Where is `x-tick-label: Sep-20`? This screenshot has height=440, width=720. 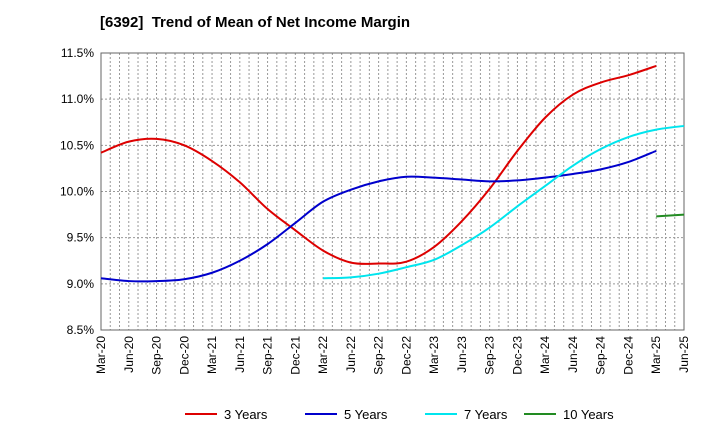 x-tick-label: Sep-20 is located at coordinates (157, 355).